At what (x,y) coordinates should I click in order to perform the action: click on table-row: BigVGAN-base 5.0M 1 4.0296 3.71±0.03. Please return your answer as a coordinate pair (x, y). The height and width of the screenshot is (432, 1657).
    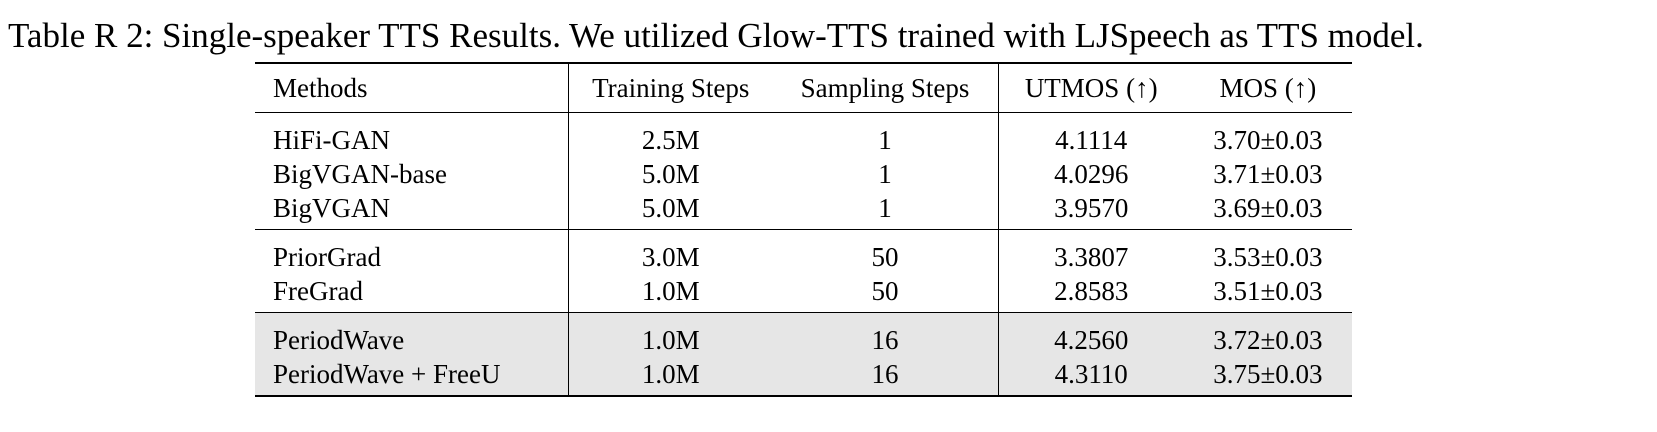
    Looking at the image, I should click on (803, 174).